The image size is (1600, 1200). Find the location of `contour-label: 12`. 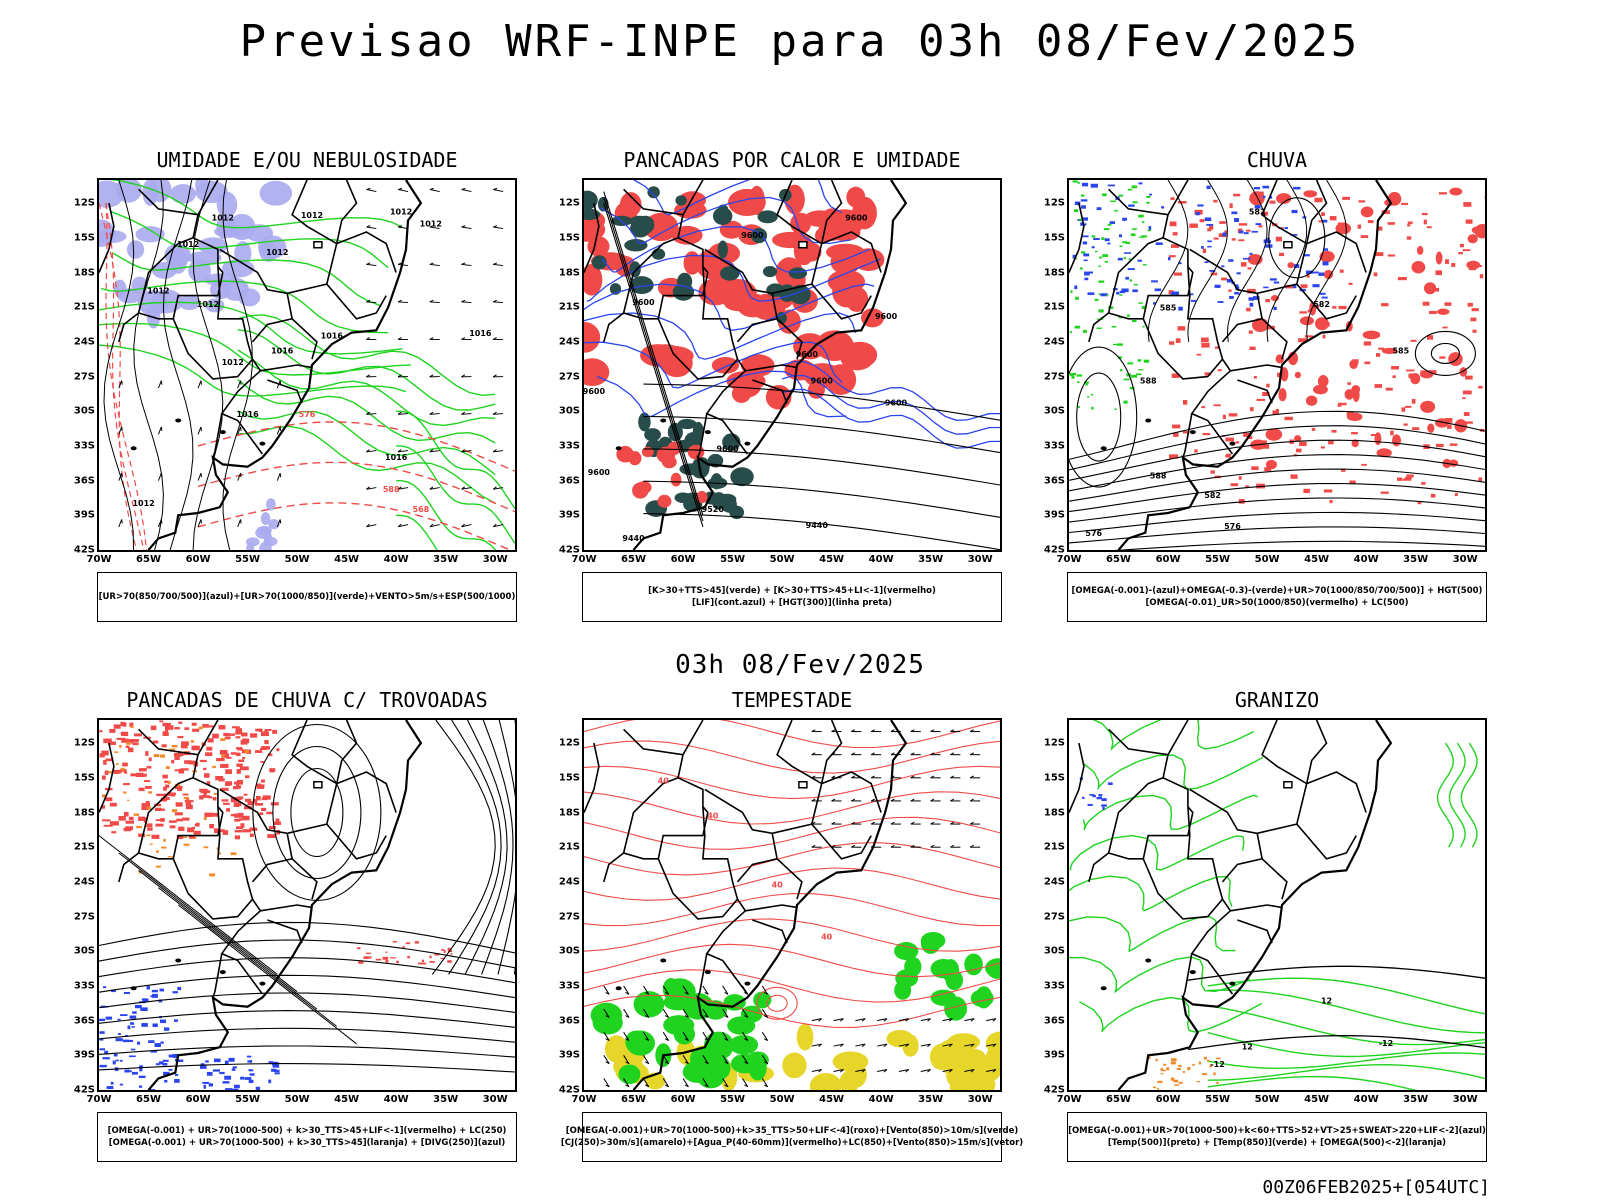

contour-label: 12 is located at coordinates (1326, 1000).